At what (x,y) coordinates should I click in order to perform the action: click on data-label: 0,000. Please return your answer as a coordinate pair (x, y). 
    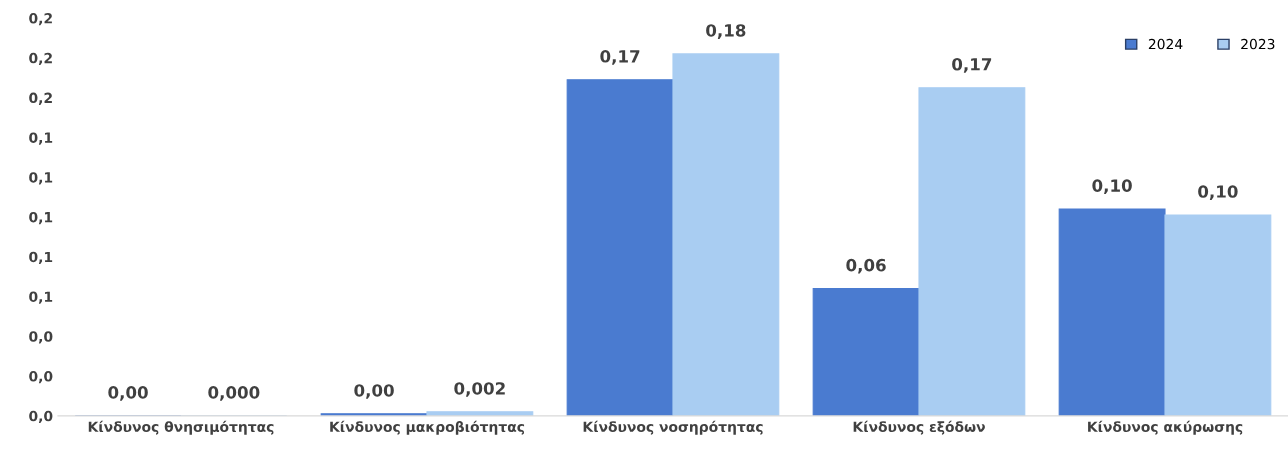
    Looking at the image, I should click on (234, 393).